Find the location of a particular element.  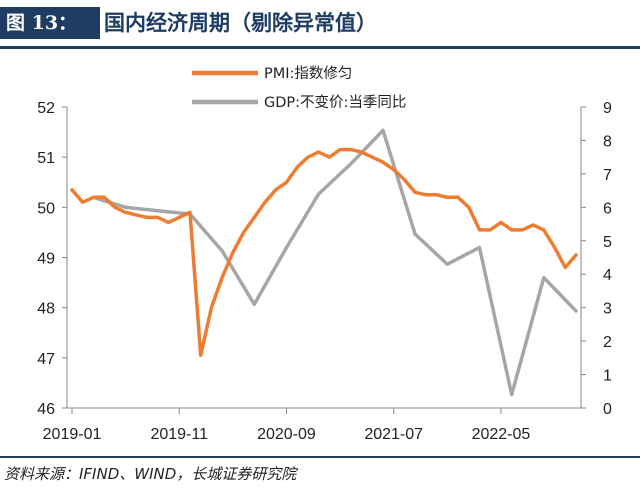

right-tick-label: 0 is located at coordinates (607, 409).